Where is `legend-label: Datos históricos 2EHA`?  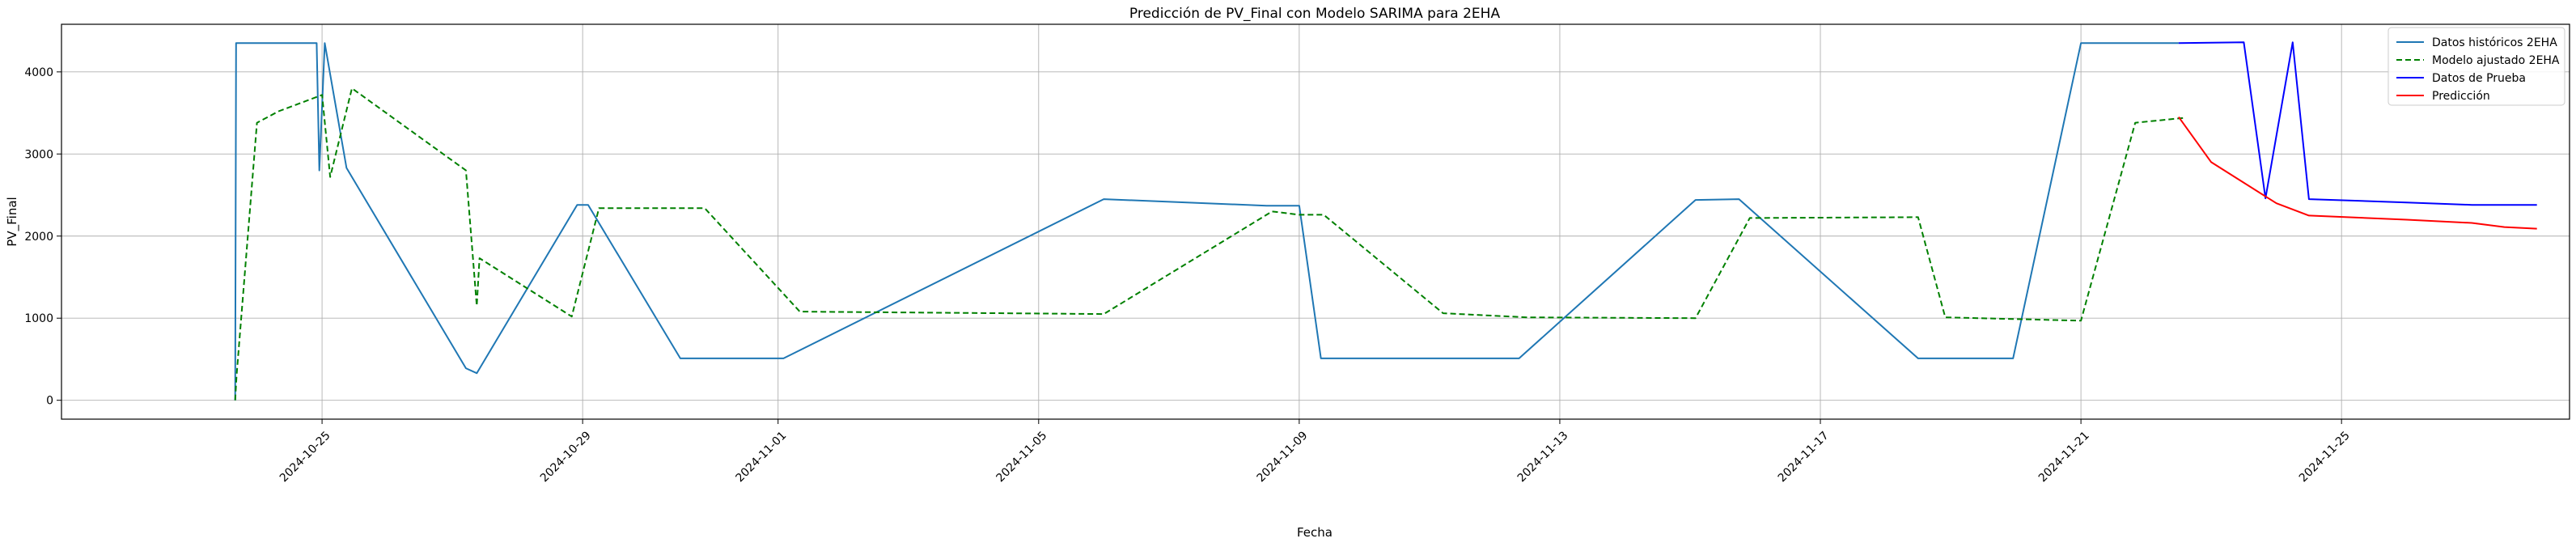
legend-label: Datos históricos 2EHA is located at coordinates (2494, 42).